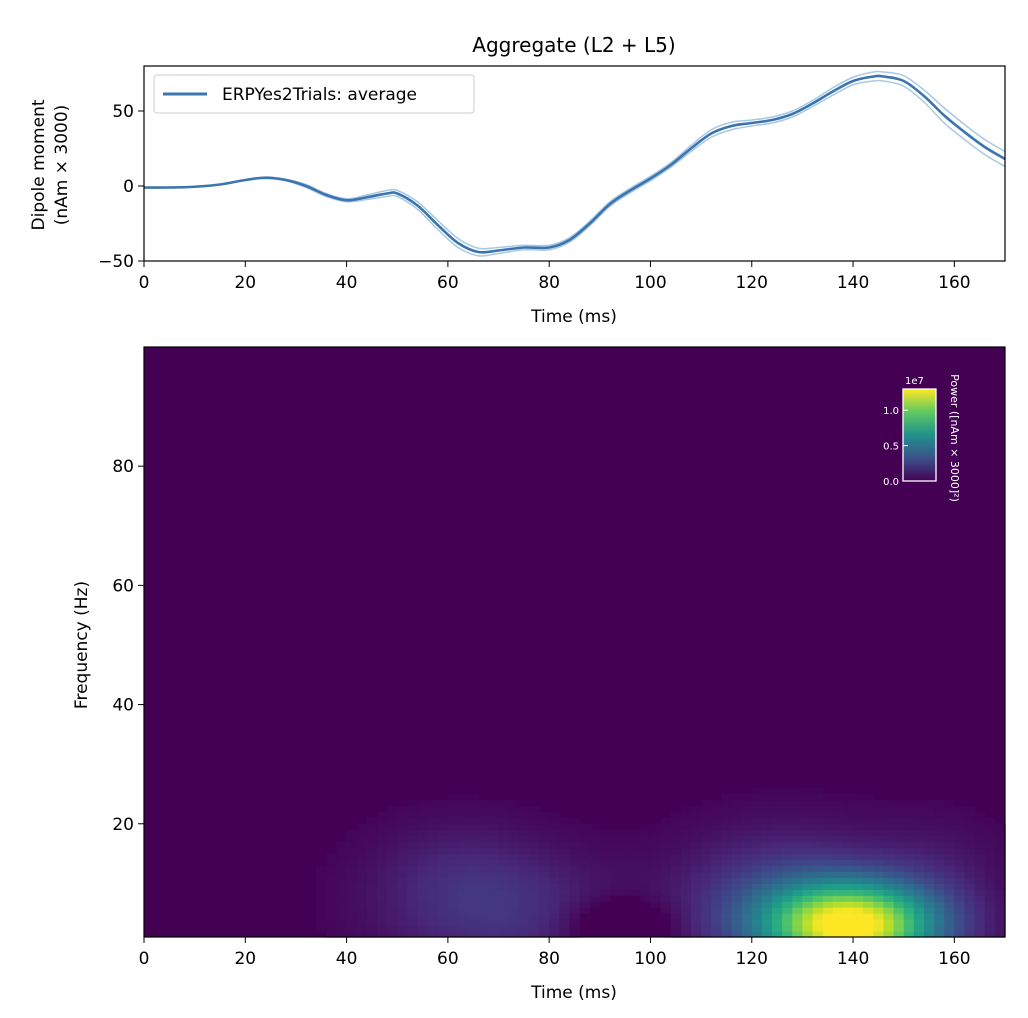 The width and height of the screenshot is (1028, 1018). Describe the element at coordinates (245, 283) in the screenshot. I see `x-tick-label: 20` at that location.